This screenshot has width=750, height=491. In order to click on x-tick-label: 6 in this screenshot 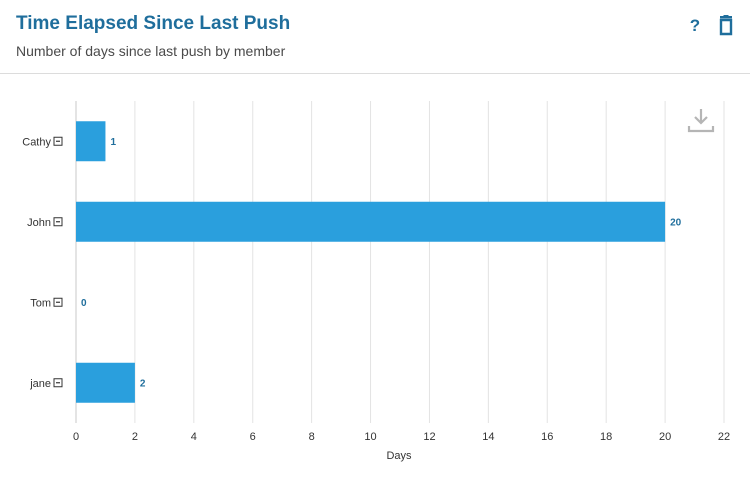, I will do `click(253, 437)`.